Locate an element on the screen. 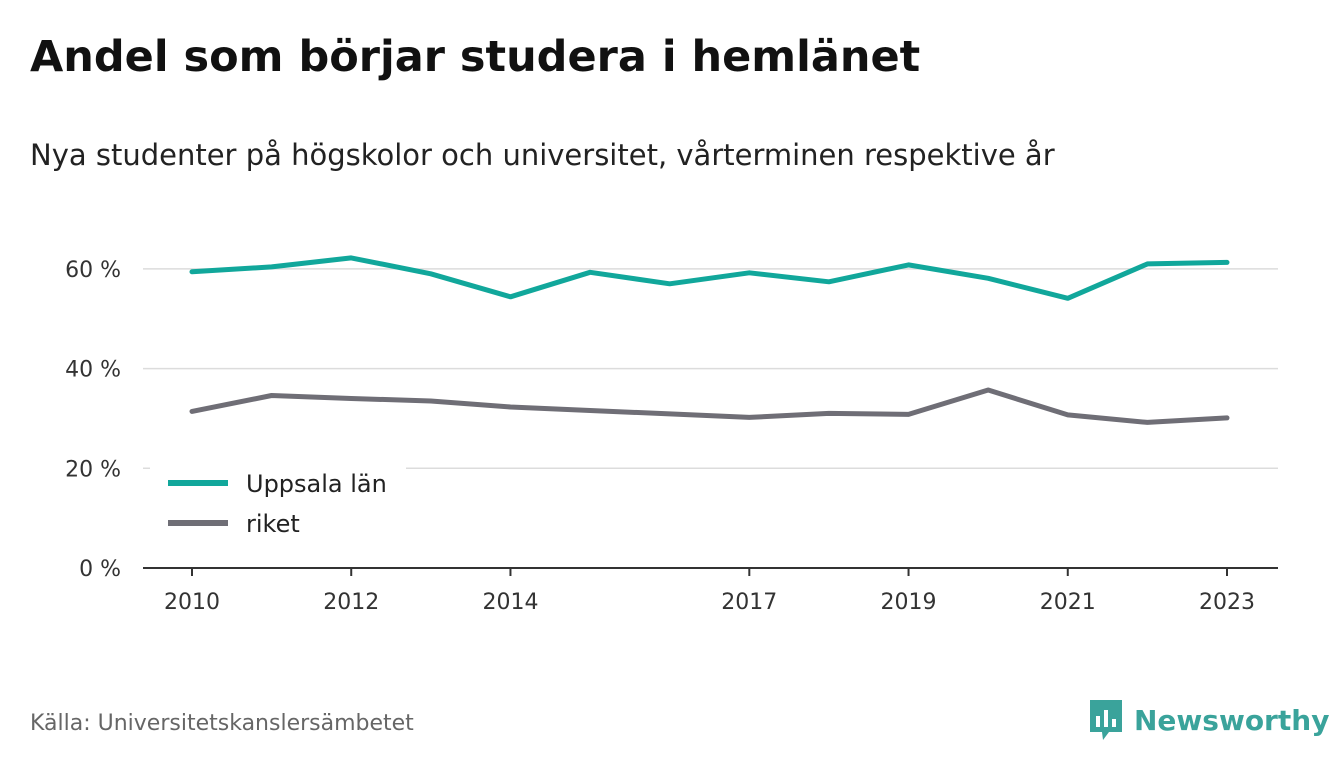 This screenshot has width=1340, height=771. x-tick-label: 2023 is located at coordinates (1227, 602).